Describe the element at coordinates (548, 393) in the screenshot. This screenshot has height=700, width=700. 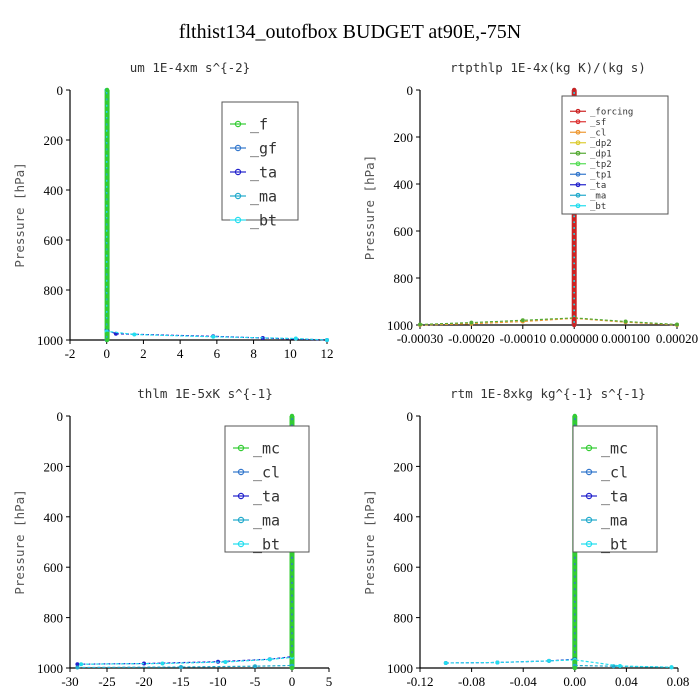
I see `panel-title: rtm 1E-8xkg kg^{-1} s^{-1}` at that location.